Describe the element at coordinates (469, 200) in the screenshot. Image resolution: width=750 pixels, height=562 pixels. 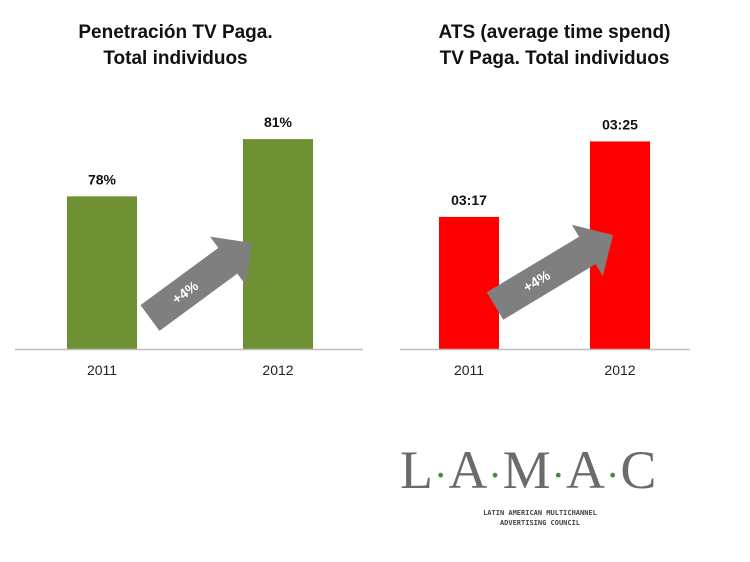
I see `data-label: 03:17` at that location.